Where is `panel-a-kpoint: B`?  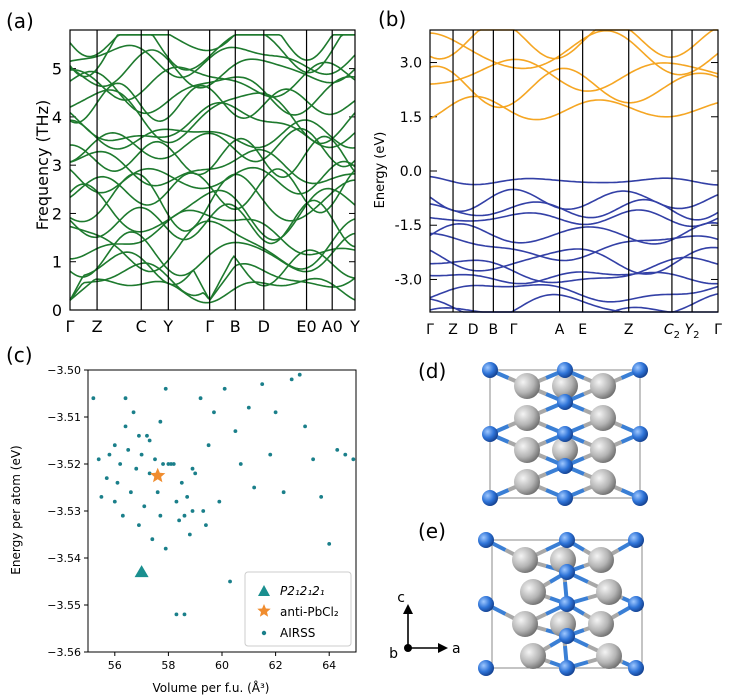 panel-a-kpoint: B is located at coordinates (235, 326).